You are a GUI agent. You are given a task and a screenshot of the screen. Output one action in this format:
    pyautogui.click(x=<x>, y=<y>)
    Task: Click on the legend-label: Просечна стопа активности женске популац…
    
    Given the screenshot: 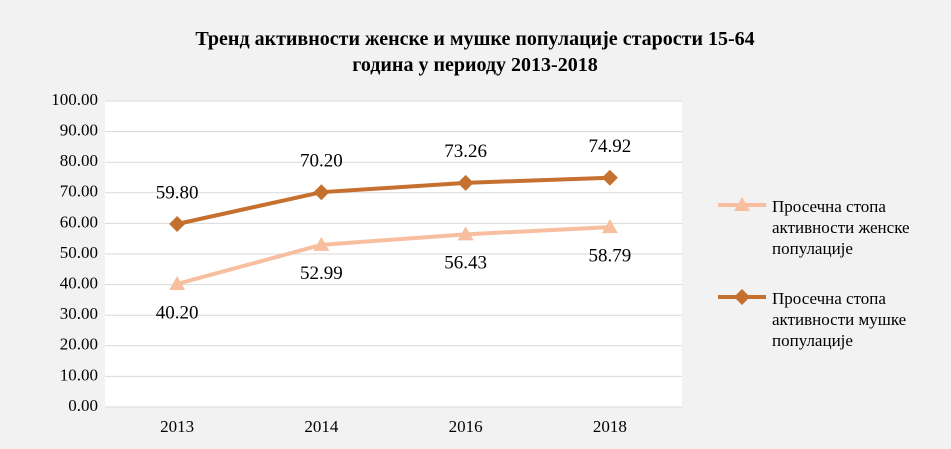 What is the action you would take?
    pyautogui.click(x=841, y=227)
    